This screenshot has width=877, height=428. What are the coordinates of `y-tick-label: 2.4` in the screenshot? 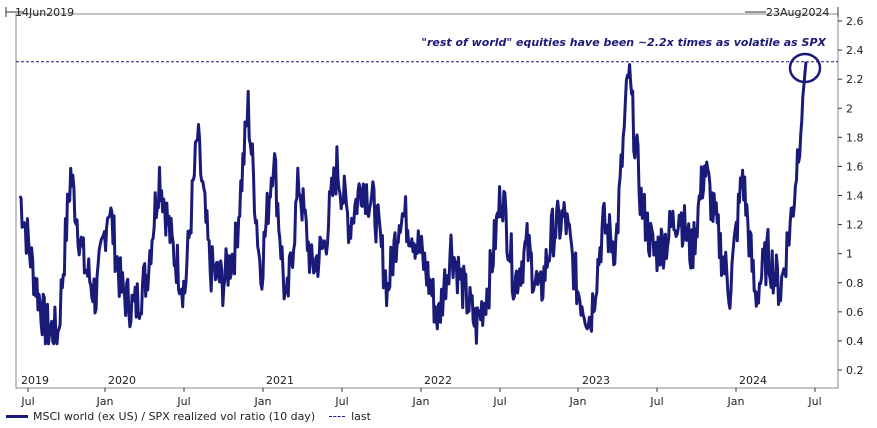 It's located at (855, 50).